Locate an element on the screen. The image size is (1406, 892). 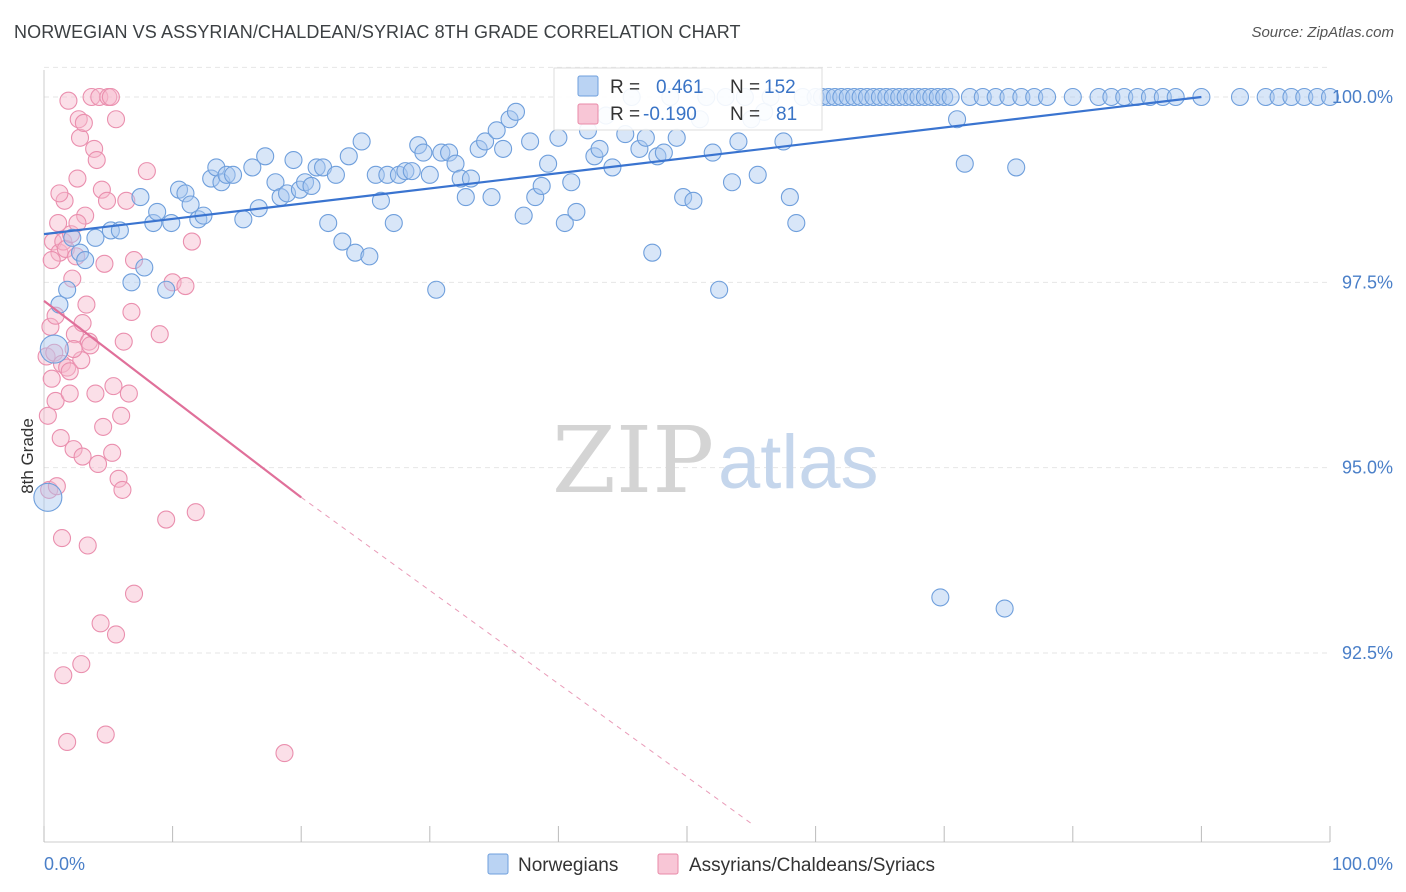
r-label-pink: R = is located at coordinates (625, 114).